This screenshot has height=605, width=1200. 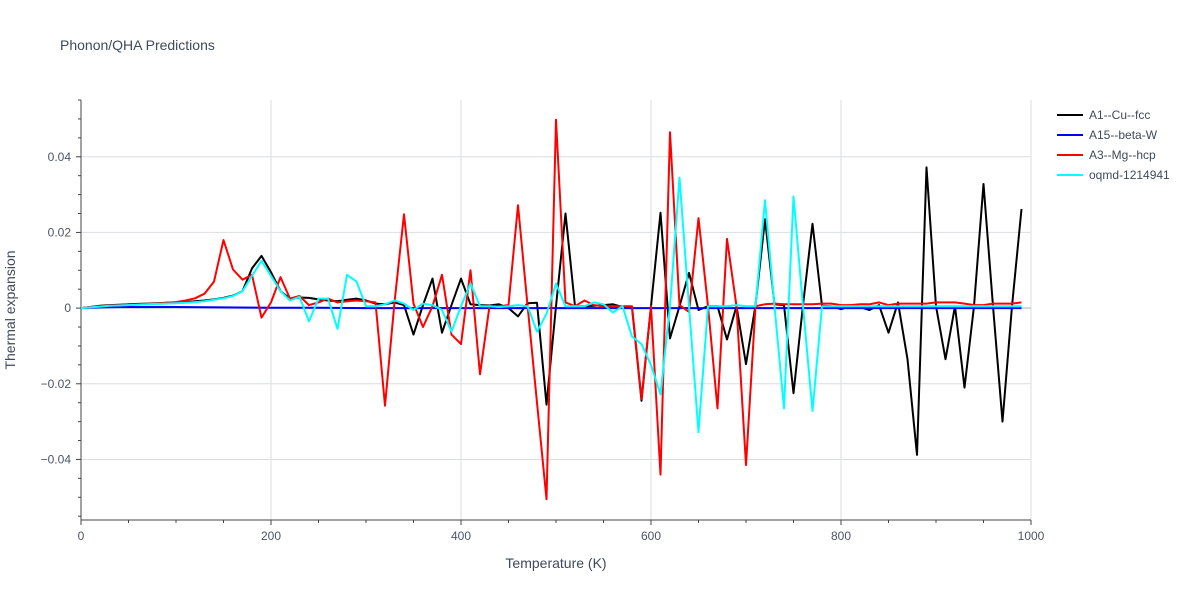 What do you see at coordinates (81, 536) in the screenshot?
I see `x-tick-label: 0` at bounding box center [81, 536].